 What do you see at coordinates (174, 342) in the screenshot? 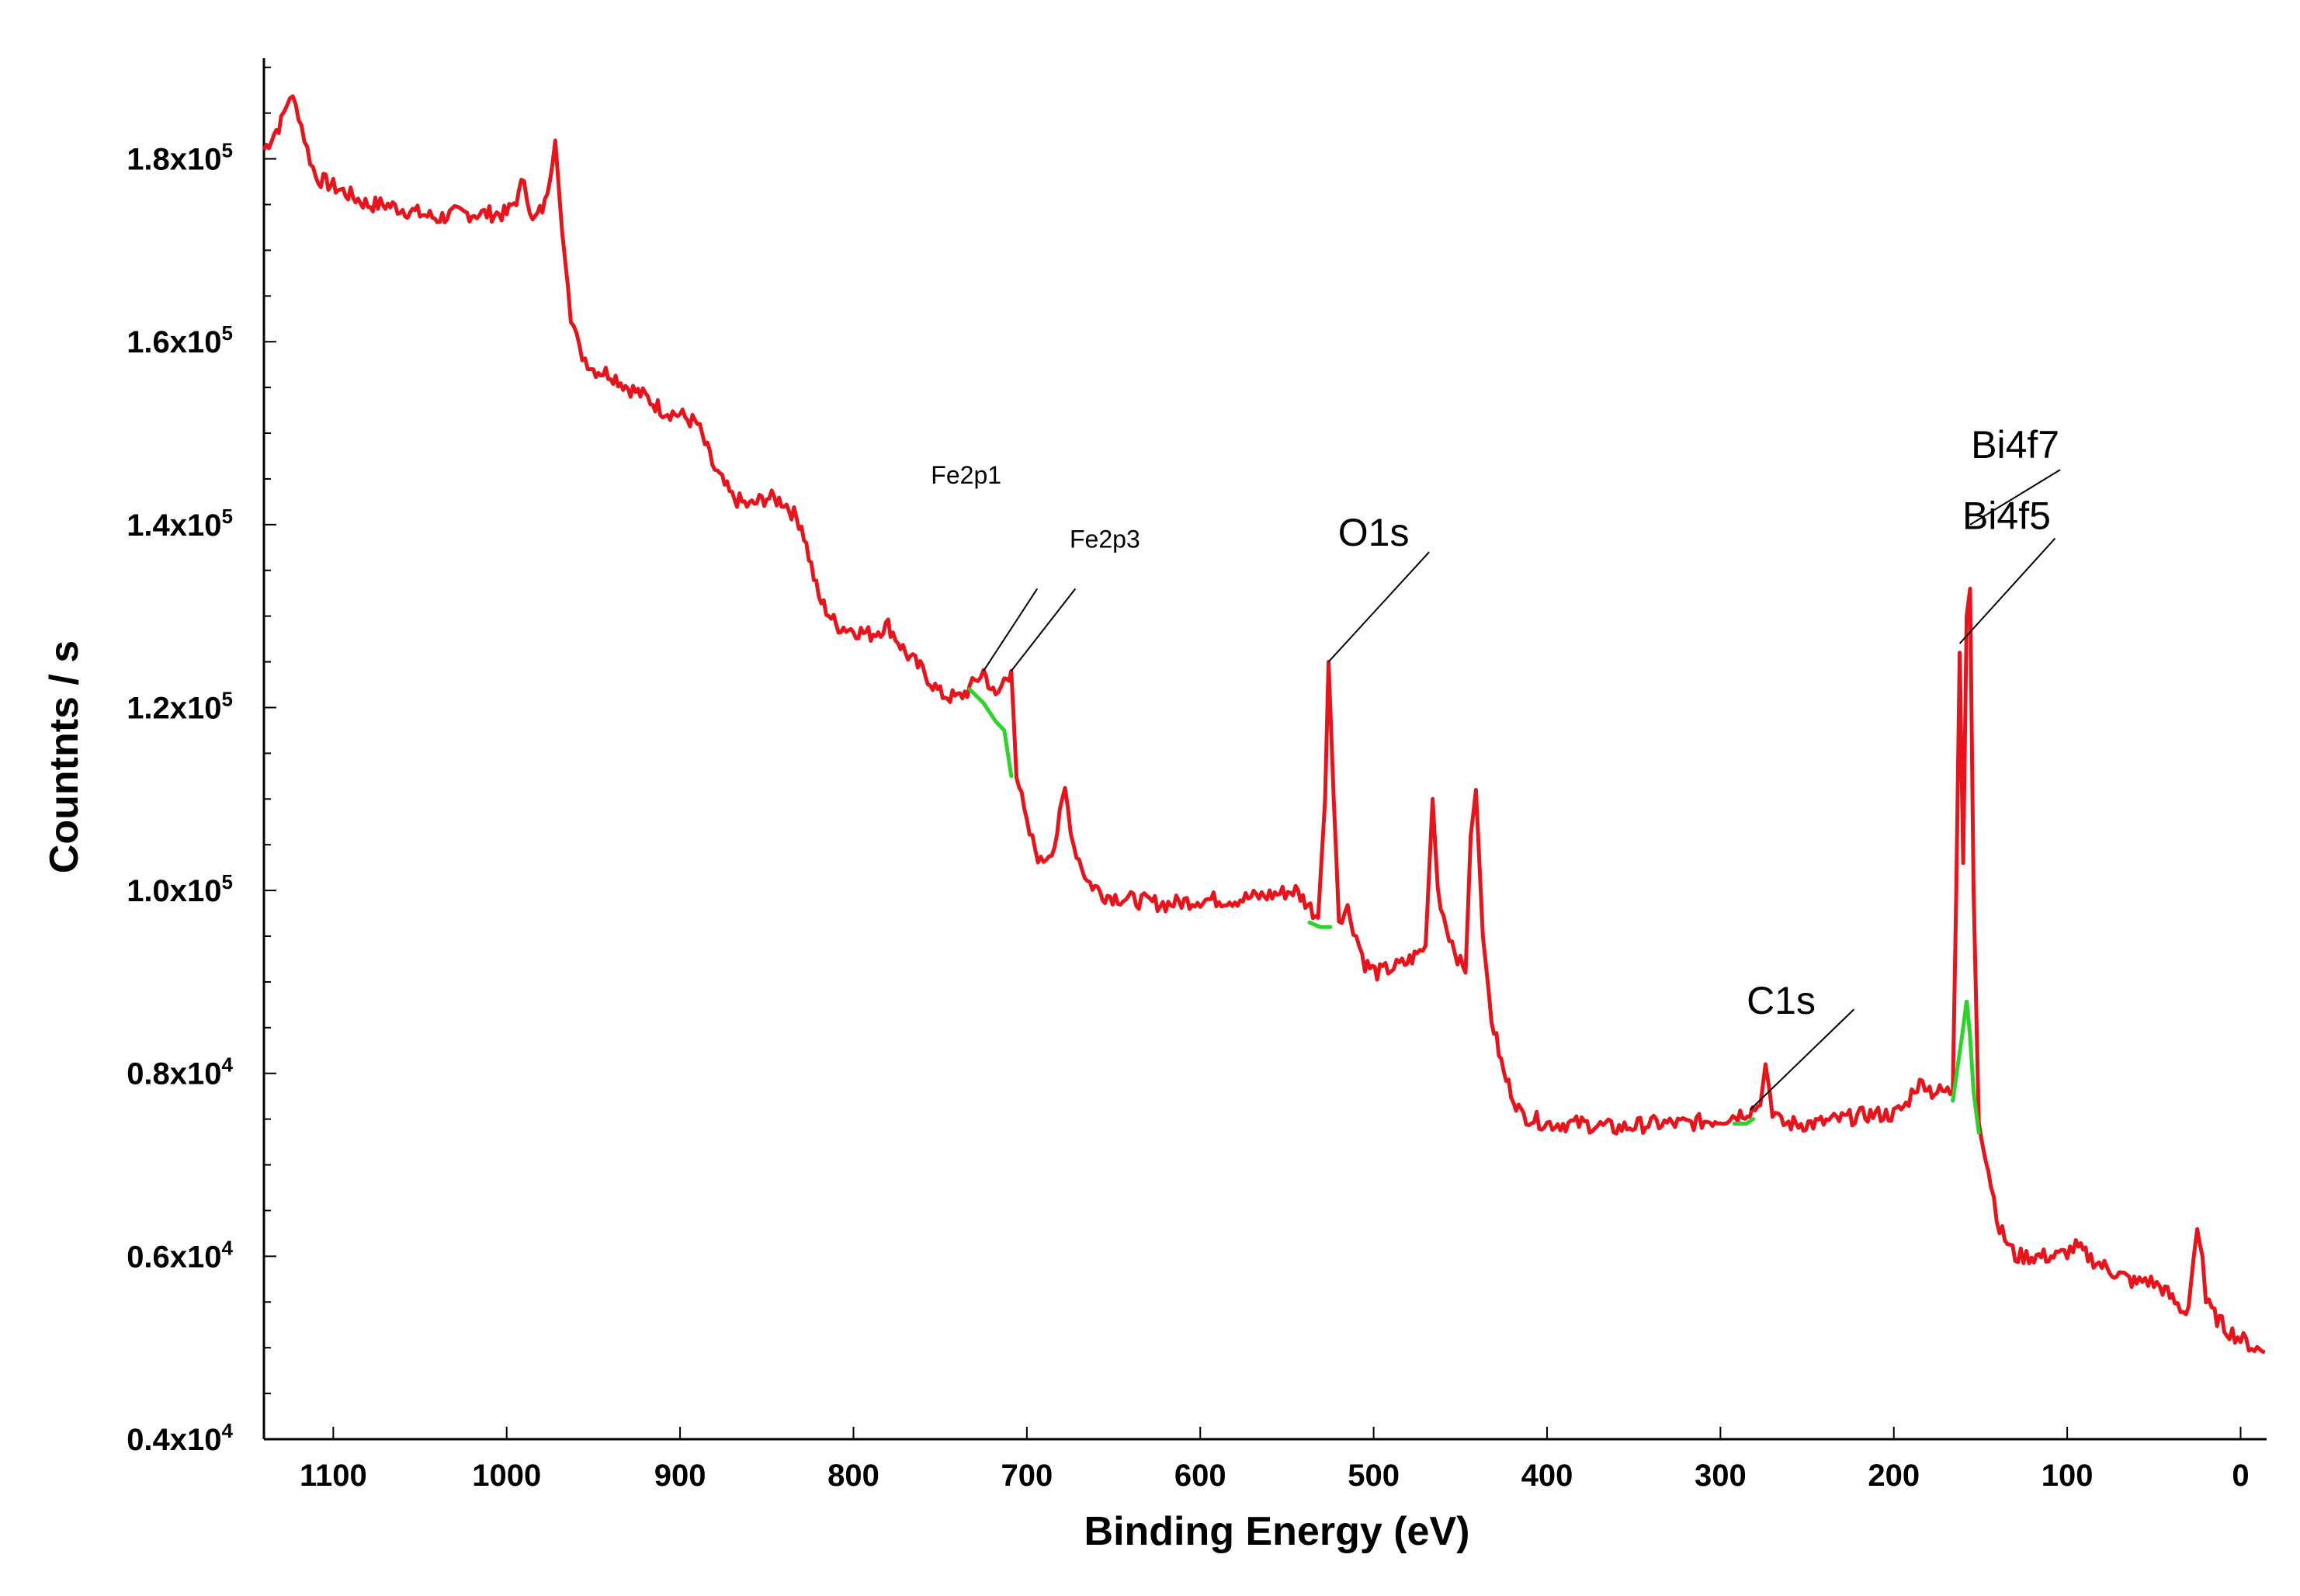
I see `y-tick-mantissa: 1.6x10` at bounding box center [174, 342].